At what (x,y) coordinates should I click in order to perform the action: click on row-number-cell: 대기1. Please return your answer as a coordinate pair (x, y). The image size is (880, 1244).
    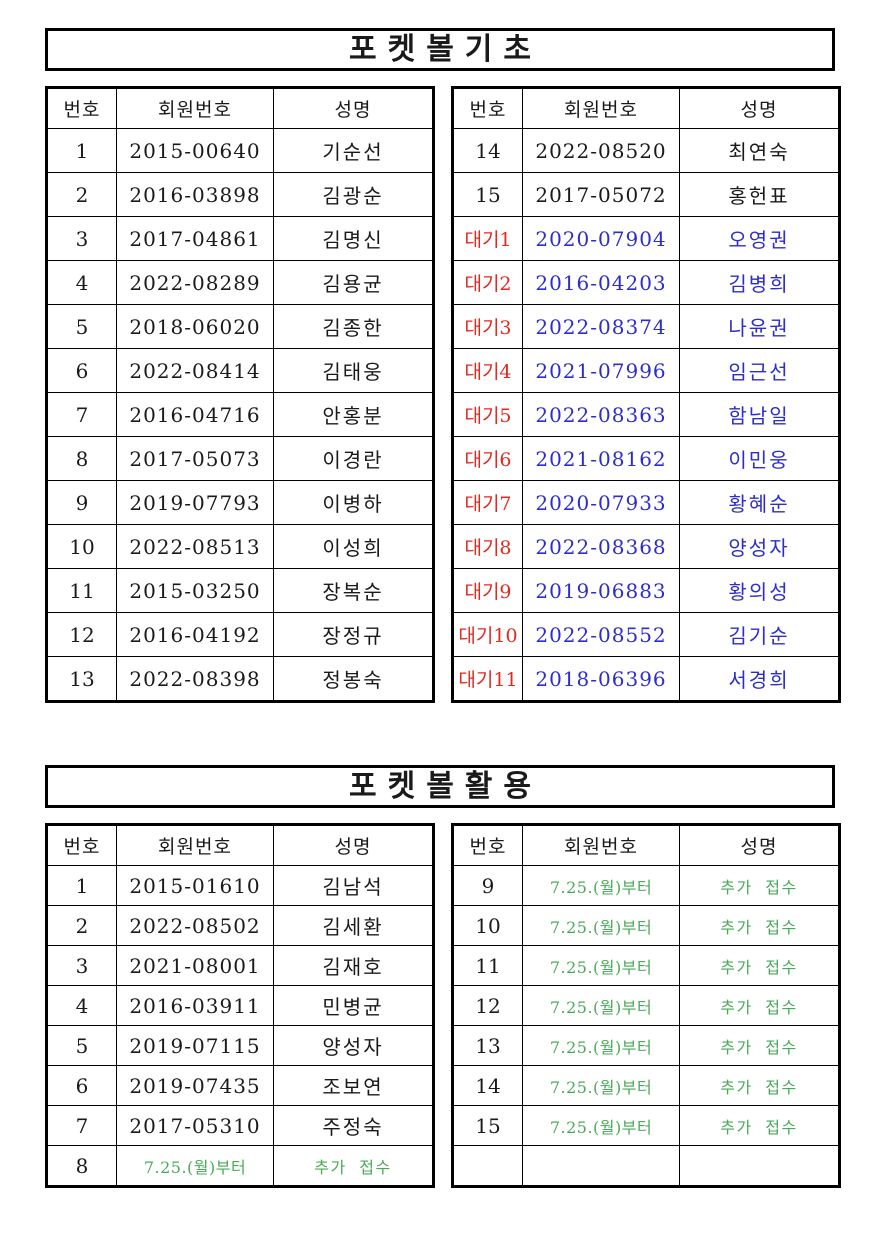
    Looking at the image, I should click on (487, 238).